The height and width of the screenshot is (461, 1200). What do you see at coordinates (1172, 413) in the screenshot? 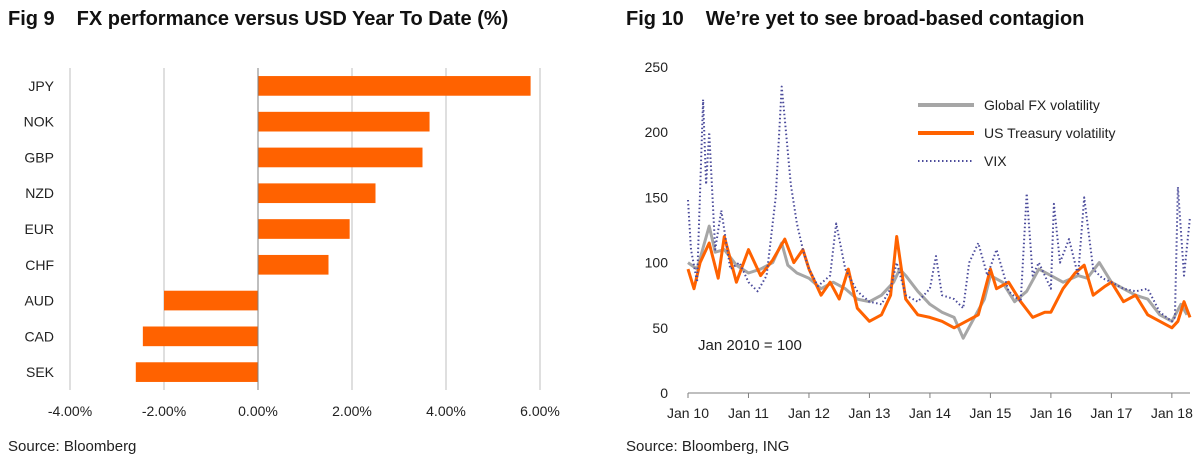
I see `fig10-x-tick-label: Jan 18` at bounding box center [1172, 413].